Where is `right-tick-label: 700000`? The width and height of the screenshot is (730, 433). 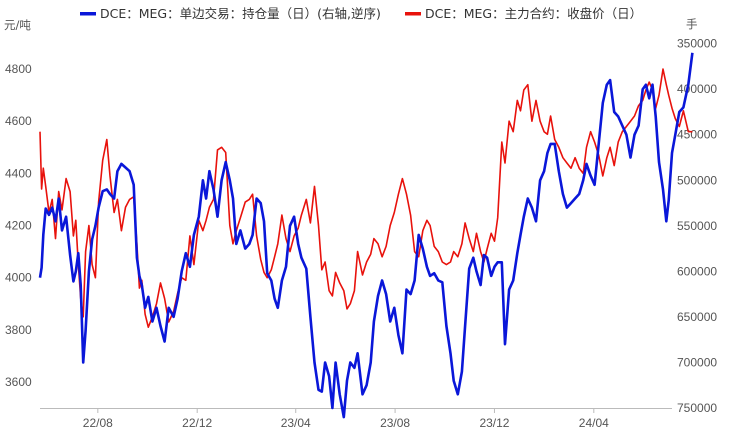
right-tick-label: 700000 is located at coordinates (697, 362).